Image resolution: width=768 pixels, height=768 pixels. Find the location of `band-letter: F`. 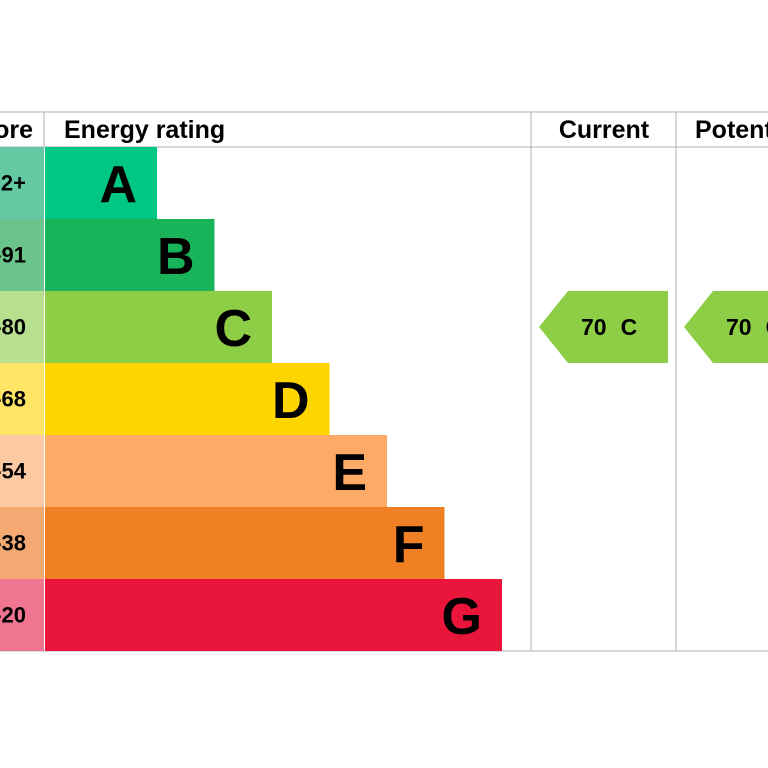

band-letter: F is located at coordinates (409, 545).